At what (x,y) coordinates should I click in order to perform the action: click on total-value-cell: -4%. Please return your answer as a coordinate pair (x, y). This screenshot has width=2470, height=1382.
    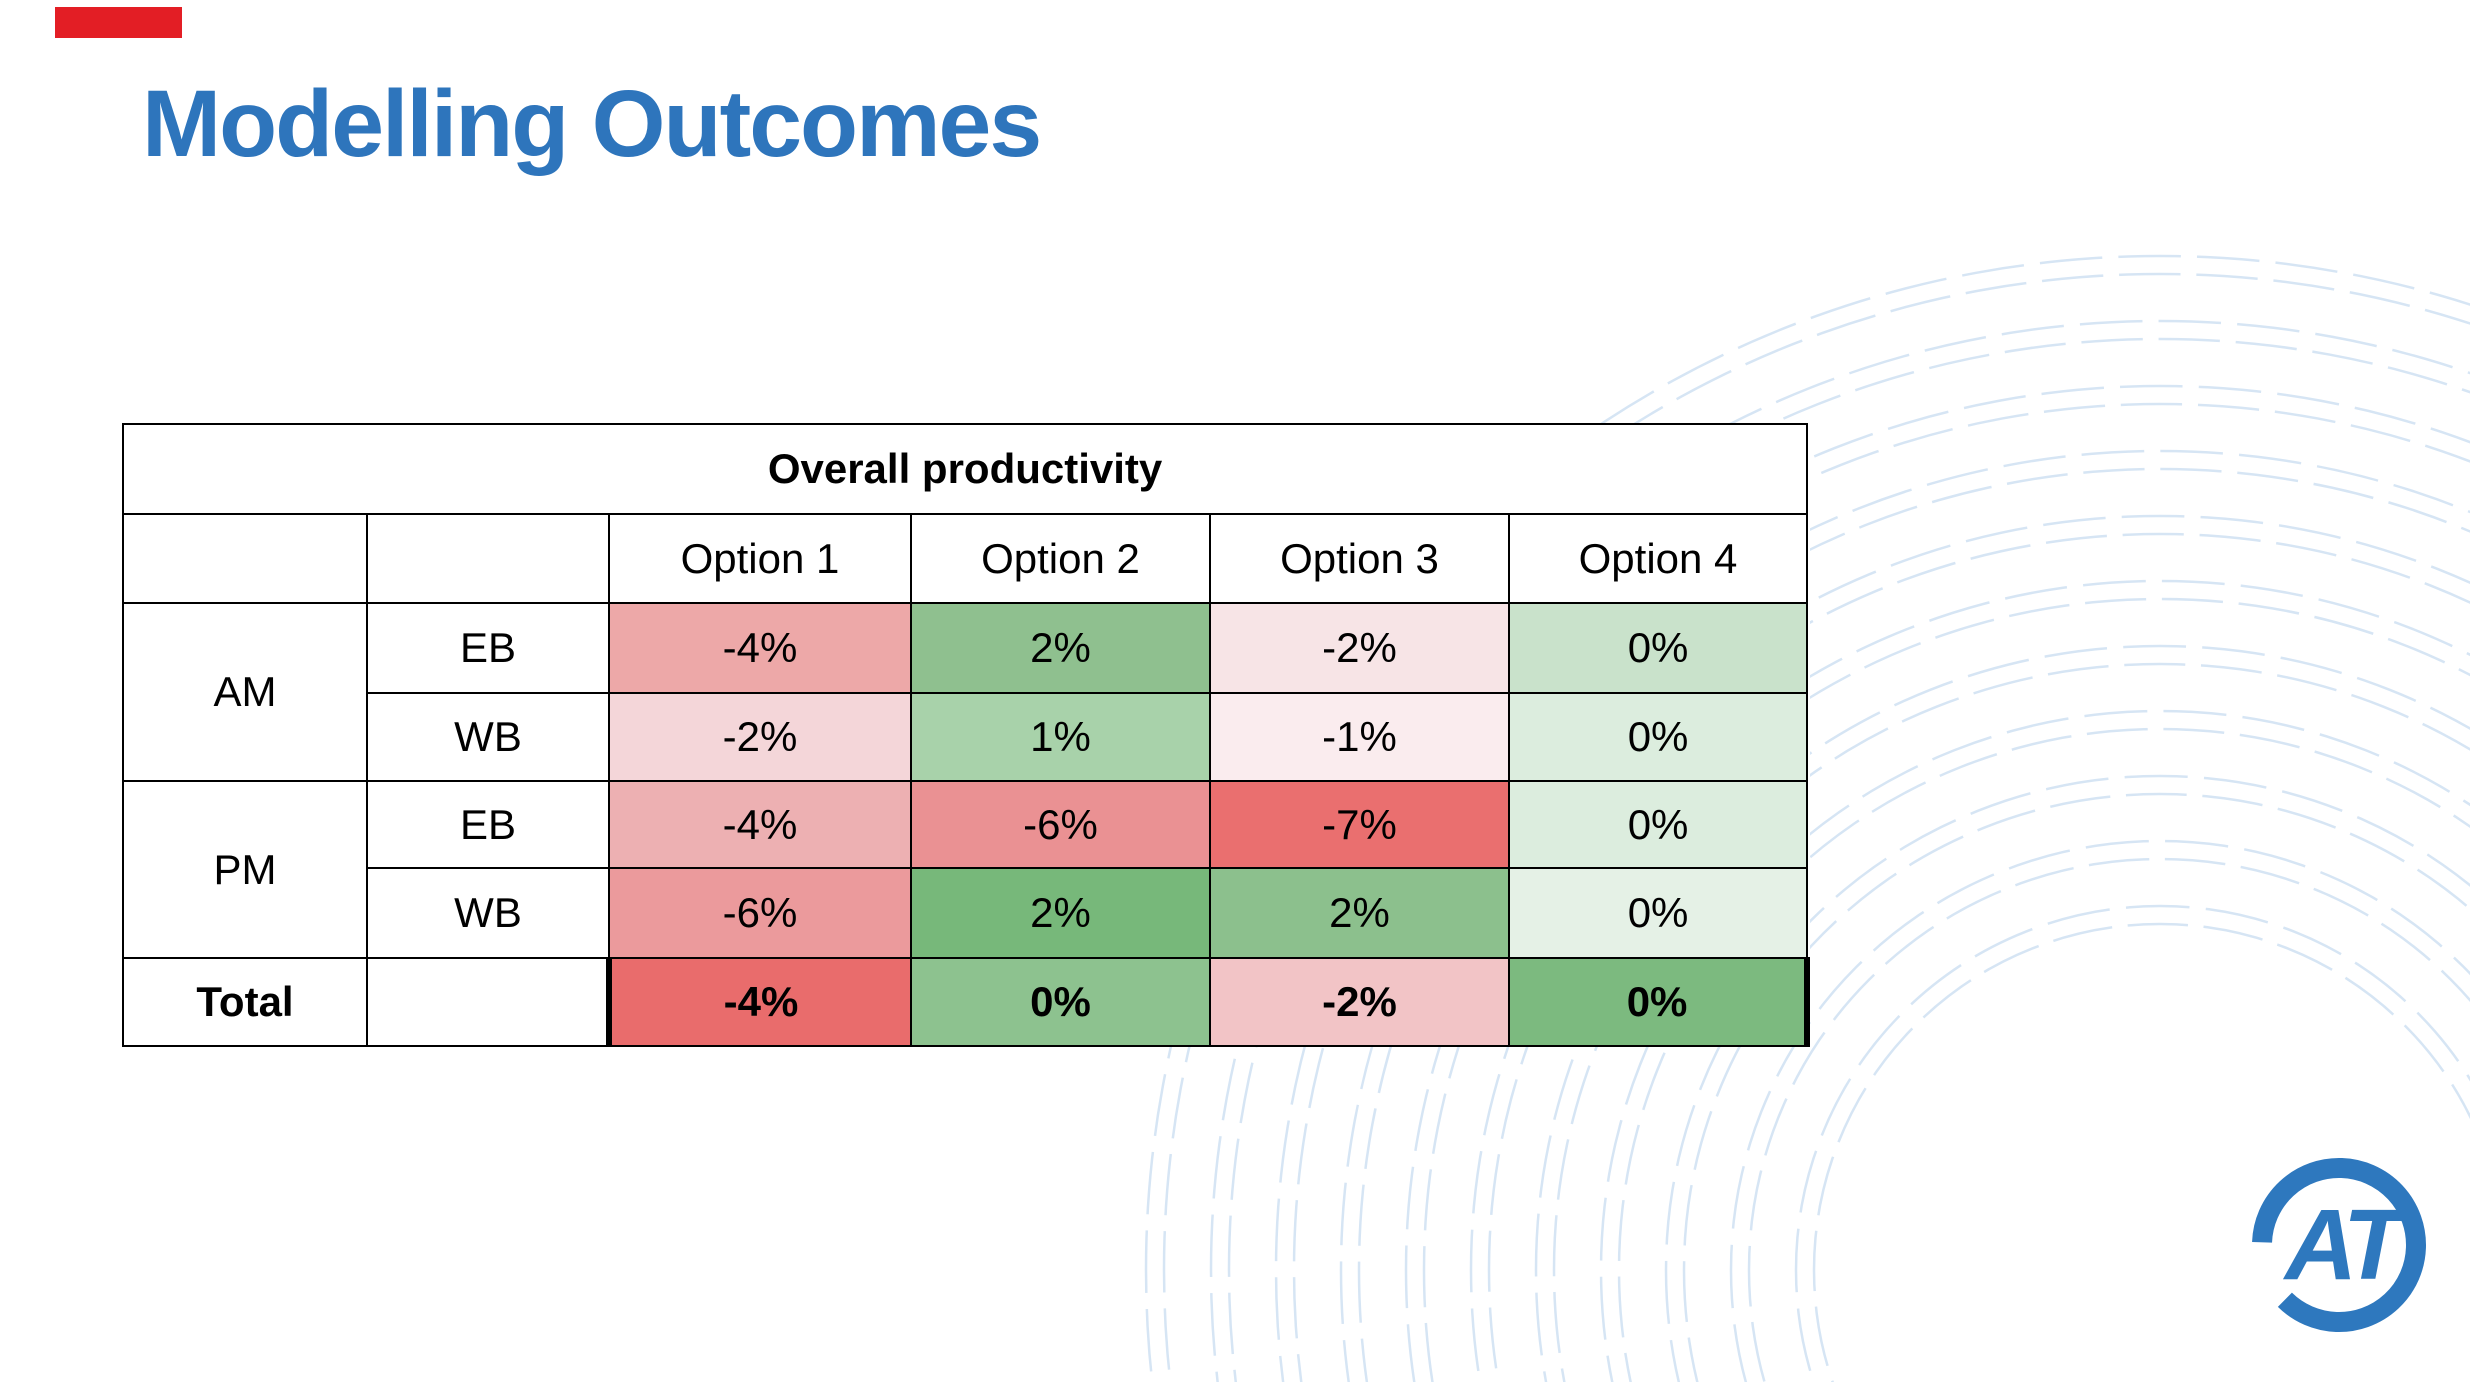
    Looking at the image, I should click on (759, 1002).